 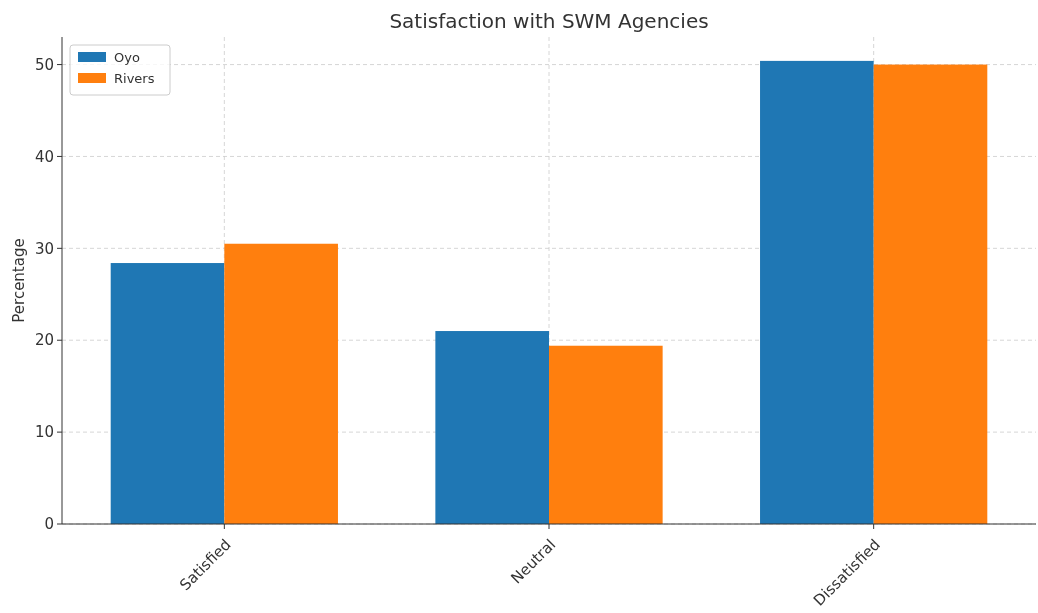 What do you see at coordinates (44, 156) in the screenshot?
I see `y-tick-label: 40` at bounding box center [44, 156].